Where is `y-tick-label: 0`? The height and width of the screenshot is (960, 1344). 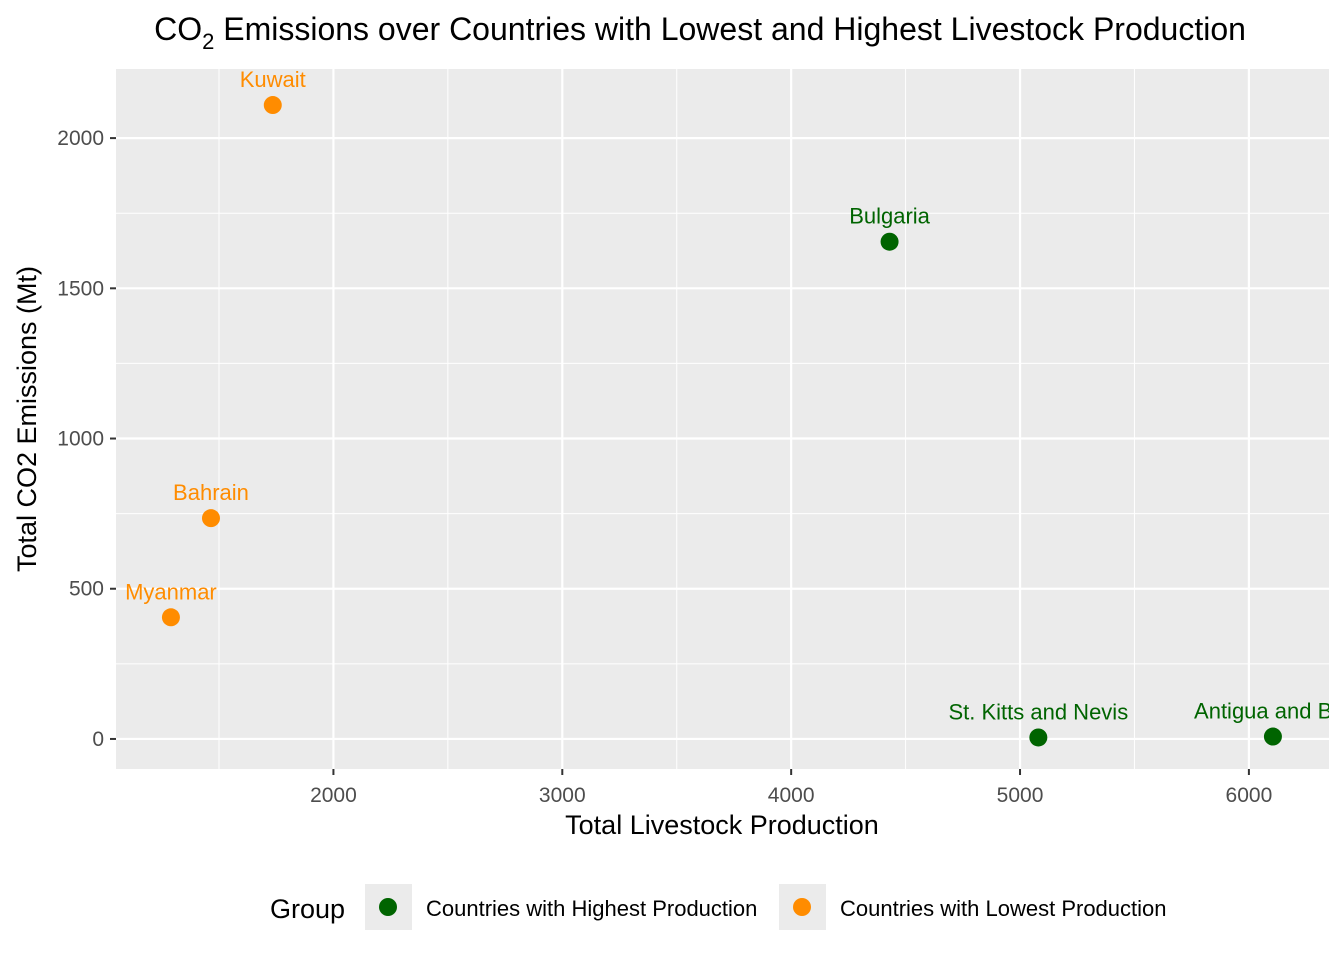 y-tick-label: 0 is located at coordinates (98, 739).